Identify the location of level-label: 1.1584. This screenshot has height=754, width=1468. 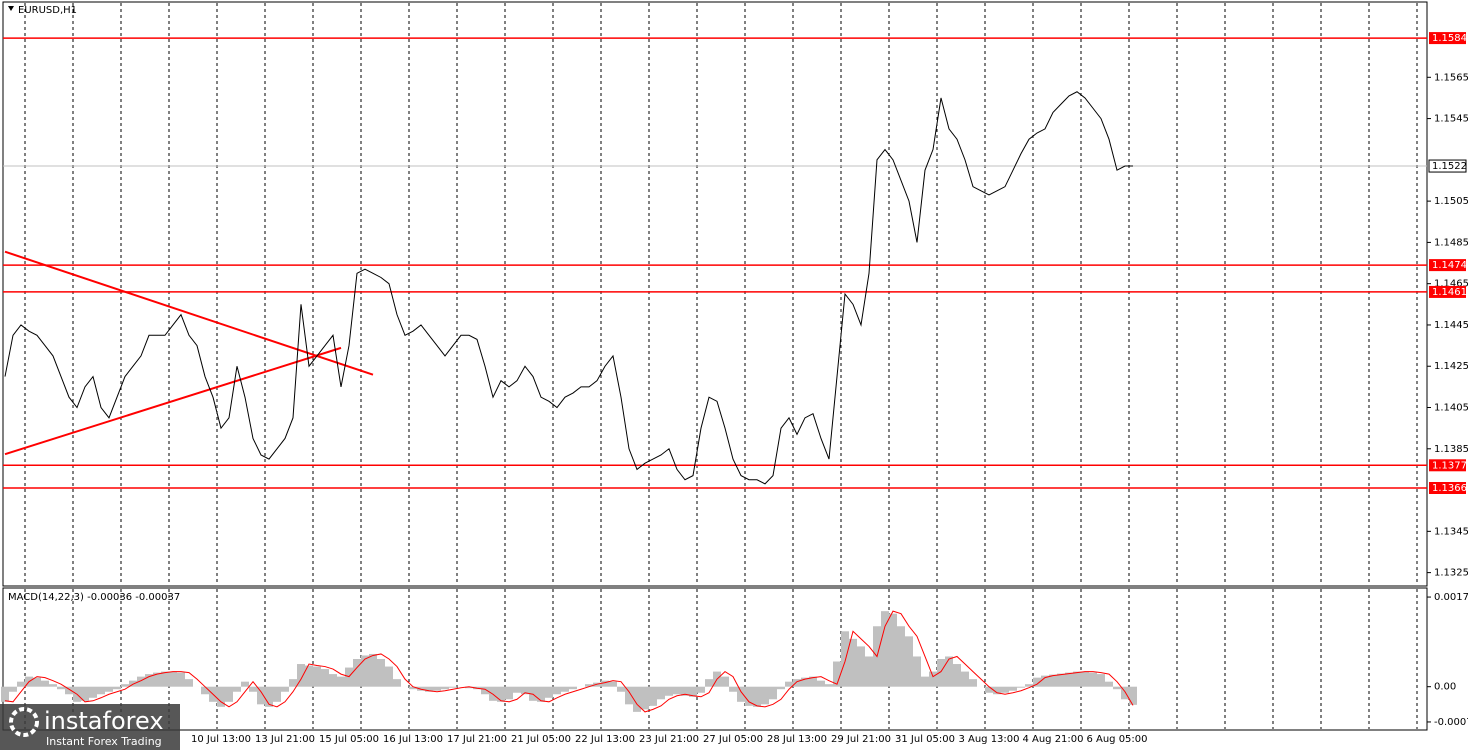
(1449, 38).